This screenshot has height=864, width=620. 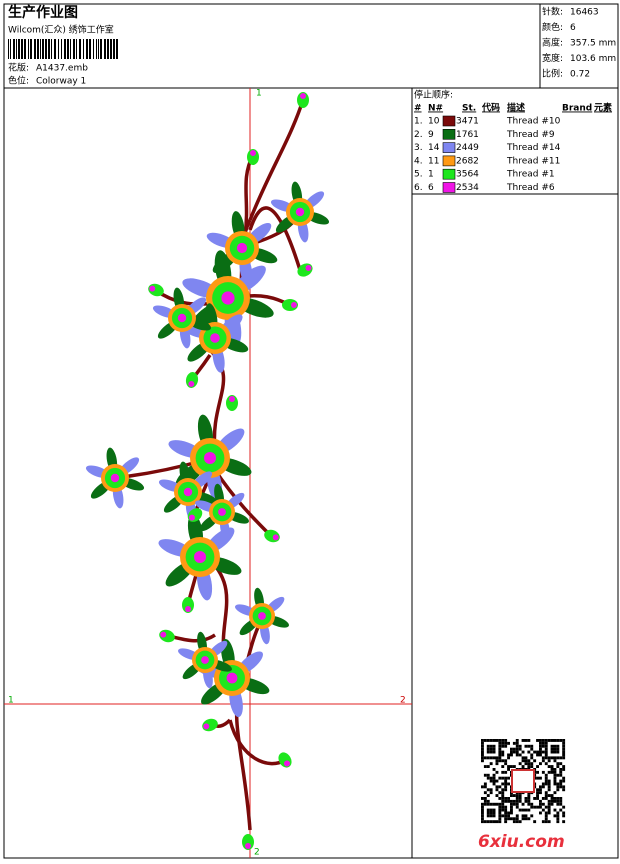 I want to click on row-needle: 11, so click(x=433, y=161).